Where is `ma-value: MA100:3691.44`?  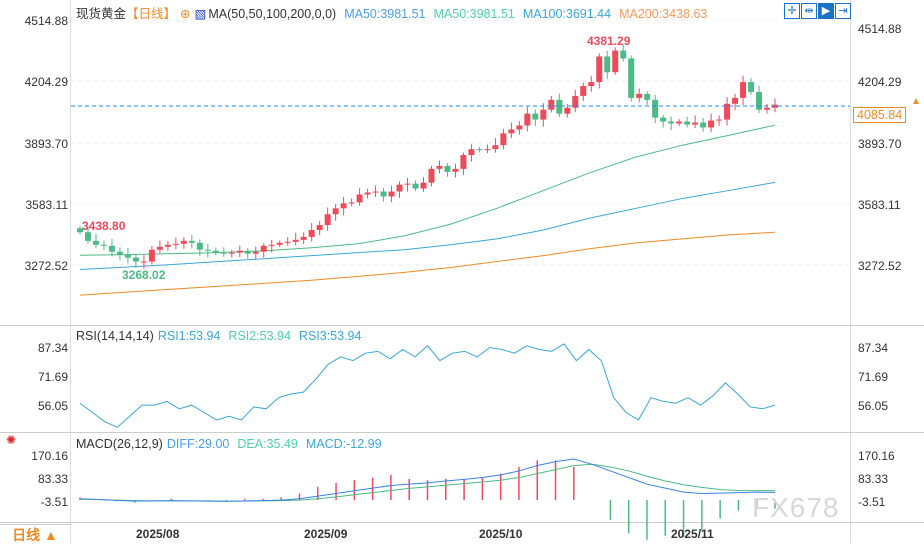
ma-value: MA100:3691.44 is located at coordinates (567, 14).